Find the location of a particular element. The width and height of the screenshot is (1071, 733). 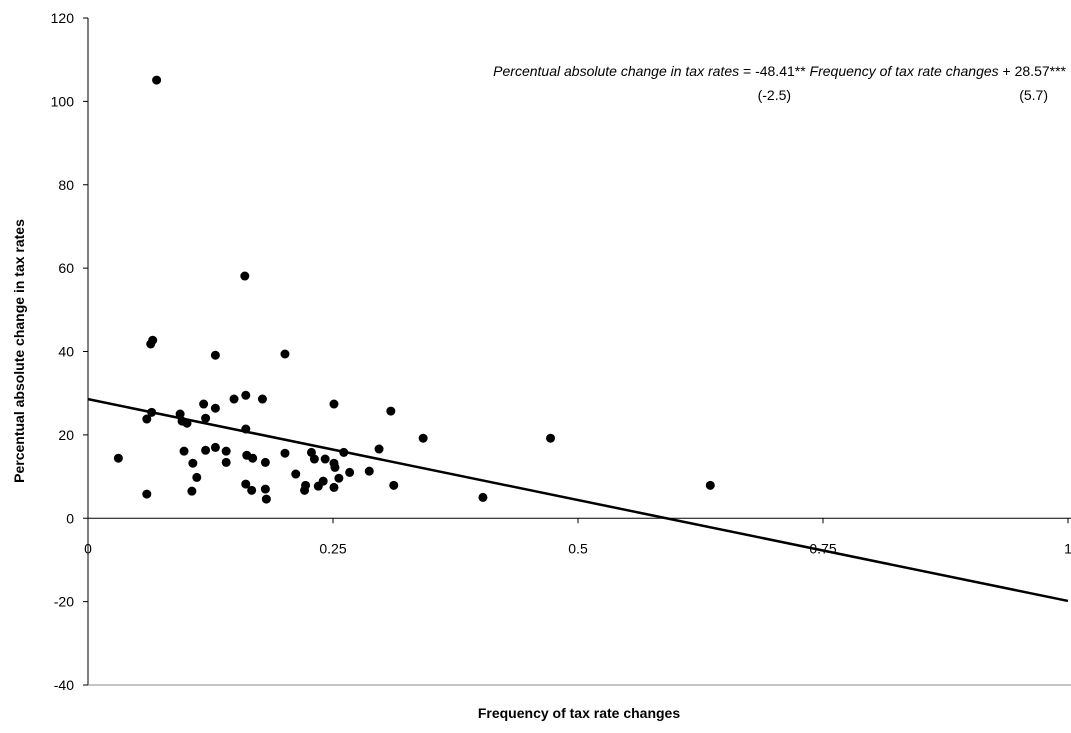

equation-part: Frequency of tax rate changes is located at coordinates (904, 71).